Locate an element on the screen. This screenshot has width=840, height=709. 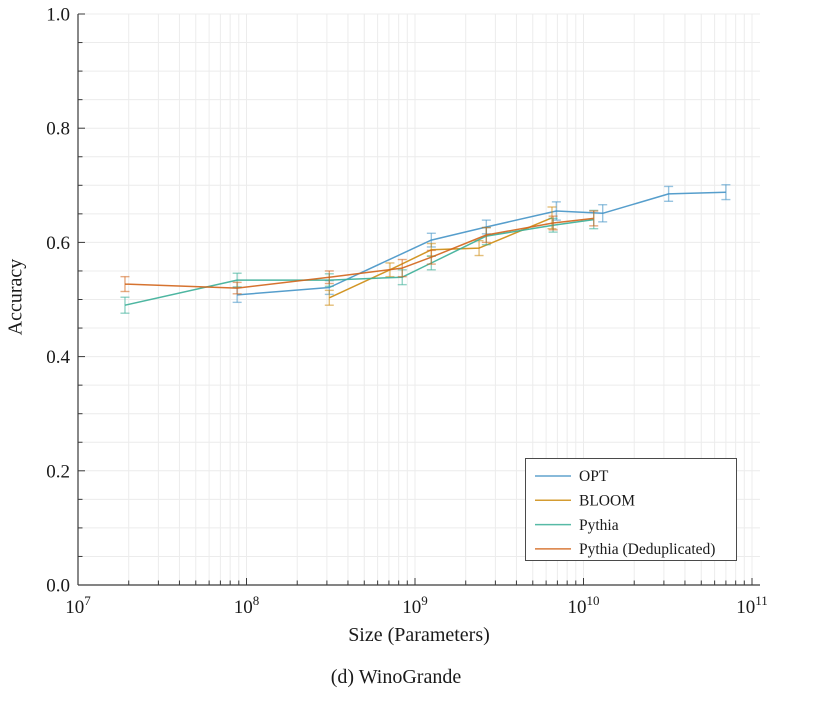
x-tick-label: 10⁷ is located at coordinates (78, 605).